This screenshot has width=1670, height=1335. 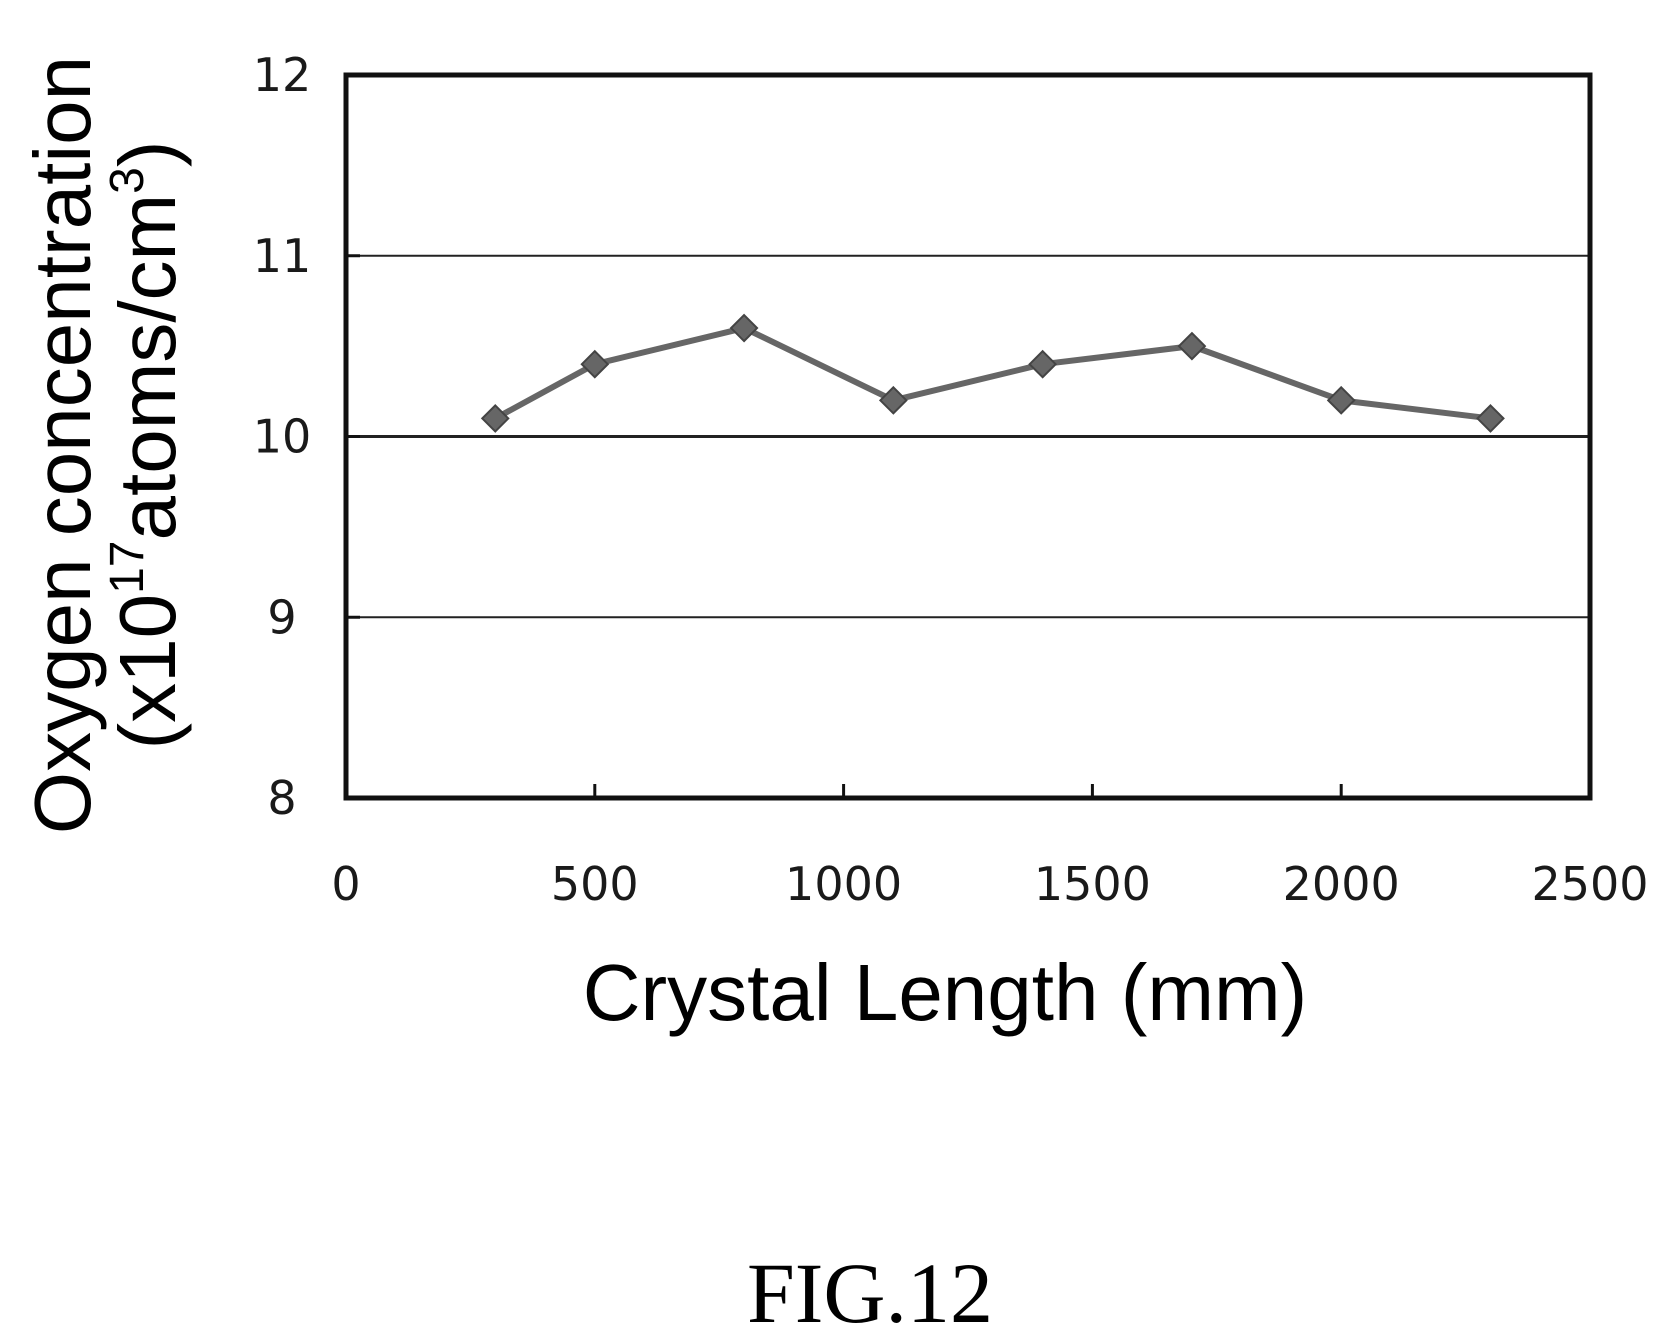 What do you see at coordinates (945, 992) in the screenshot?
I see `x-axis-title: Crystal Length (mm)` at bounding box center [945, 992].